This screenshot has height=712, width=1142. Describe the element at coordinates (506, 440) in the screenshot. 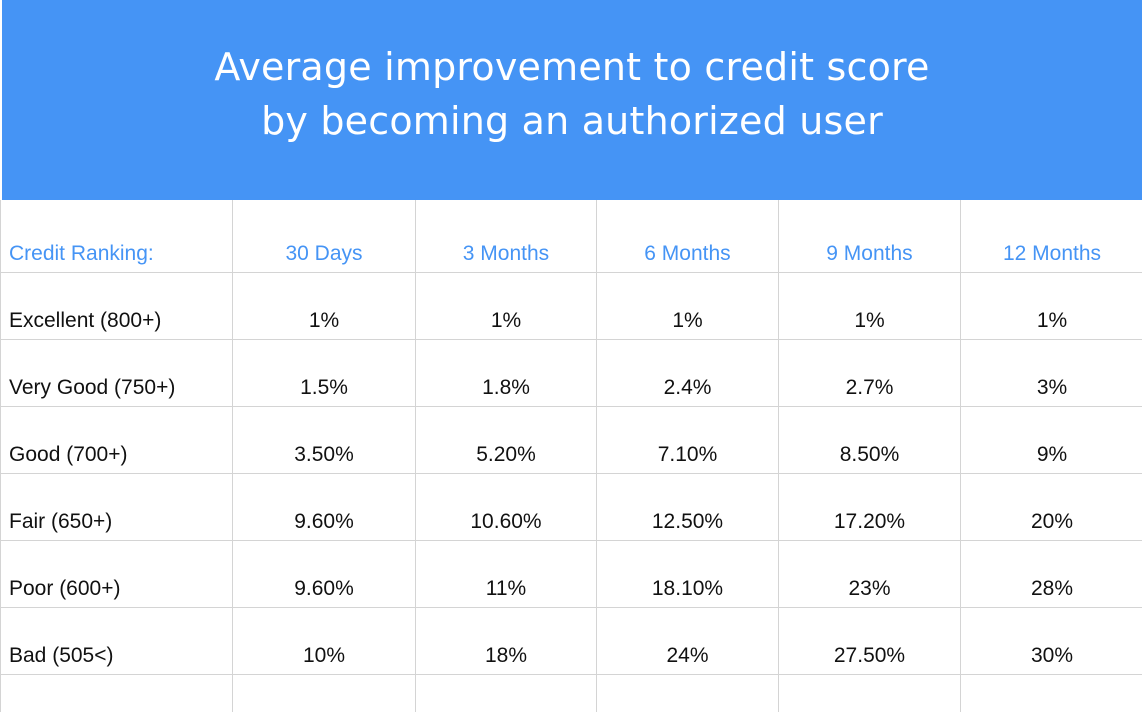

I see `table-cell: 5.20%` at that location.